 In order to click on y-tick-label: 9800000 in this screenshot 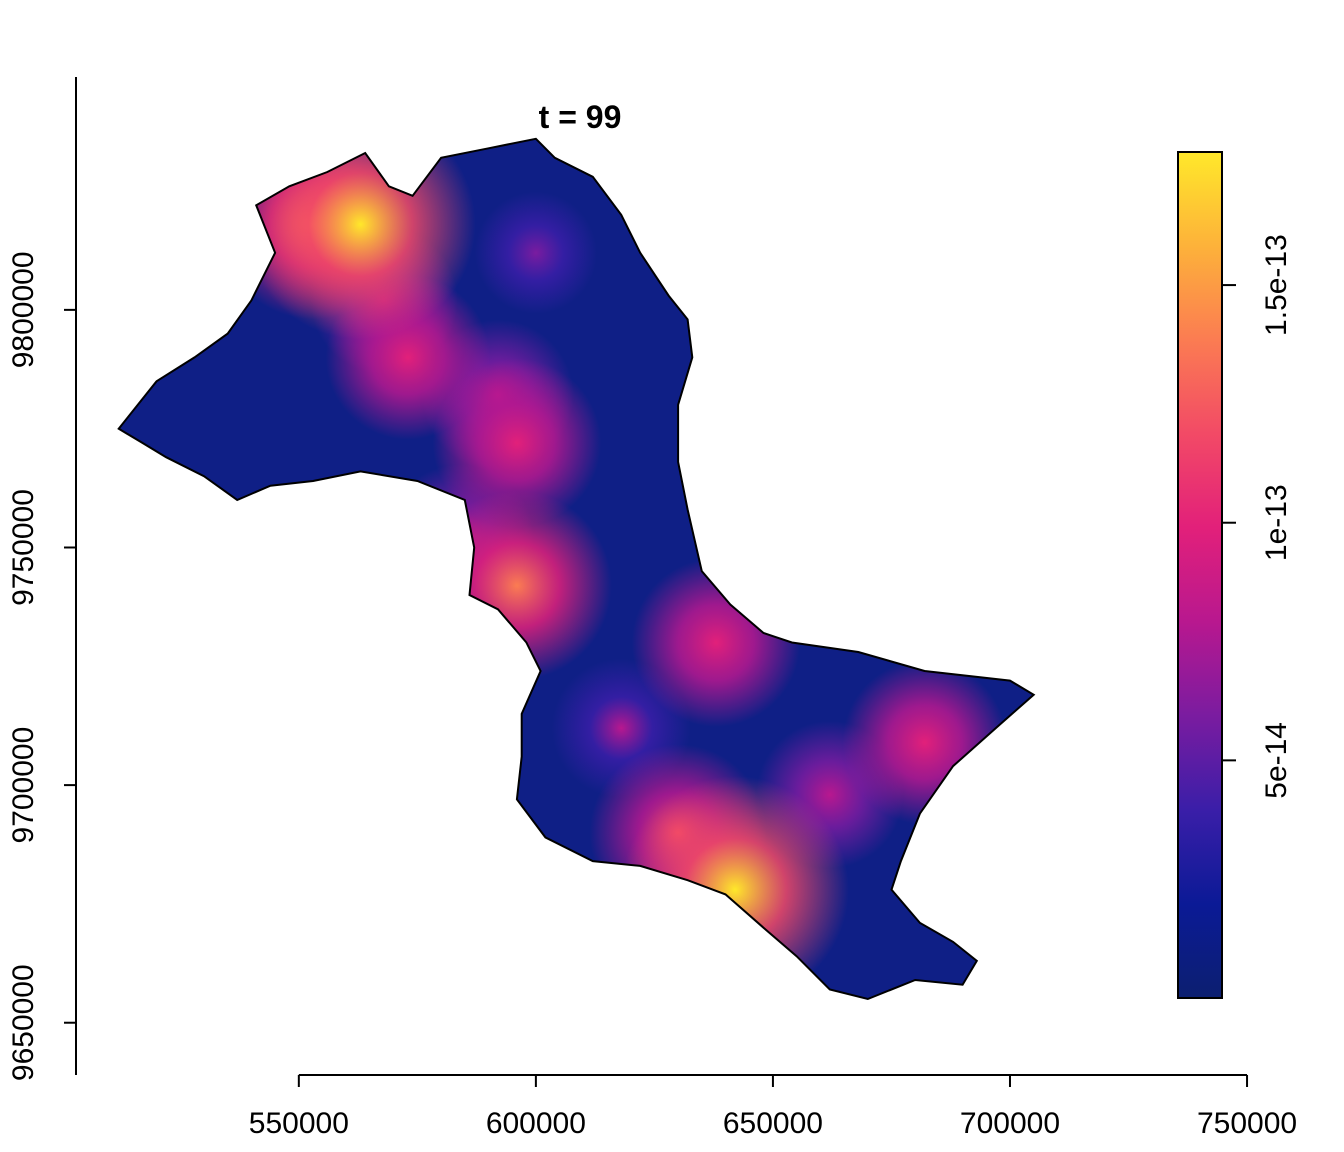, I will do `click(23, 309)`.